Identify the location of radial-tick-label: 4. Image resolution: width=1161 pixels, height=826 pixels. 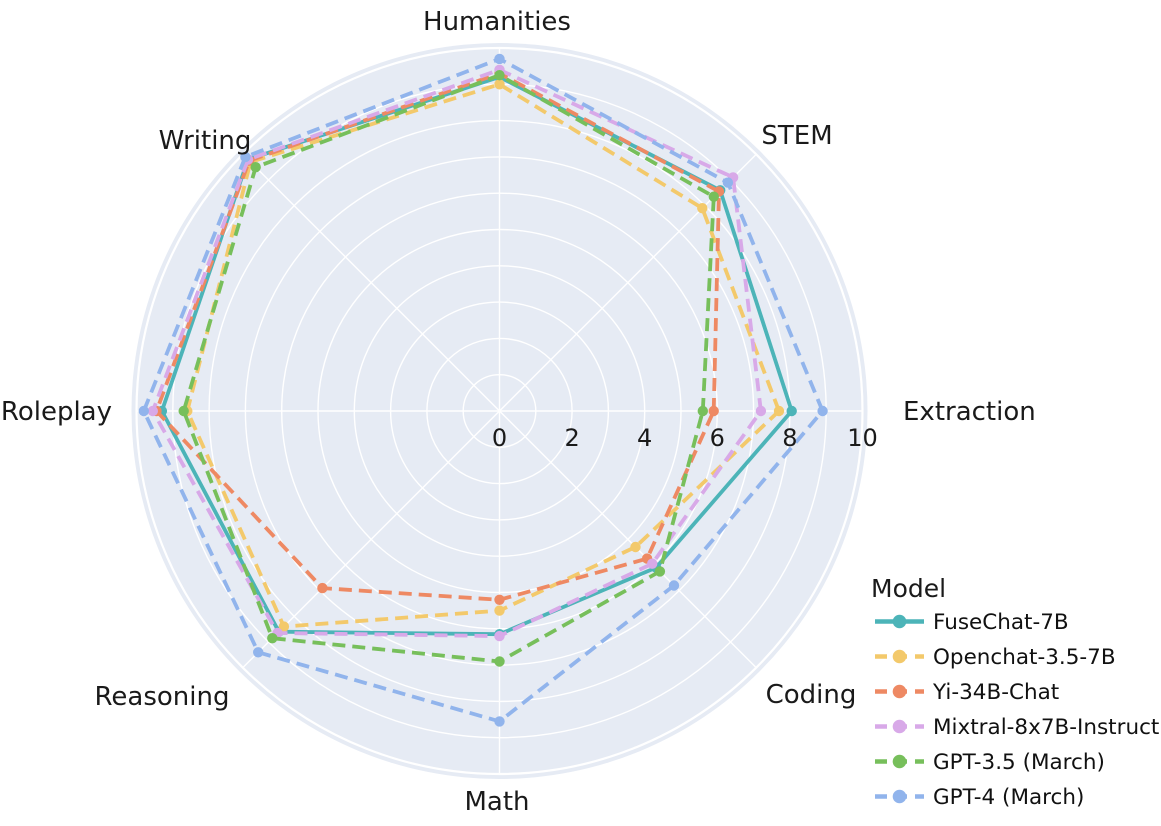
(644, 438).